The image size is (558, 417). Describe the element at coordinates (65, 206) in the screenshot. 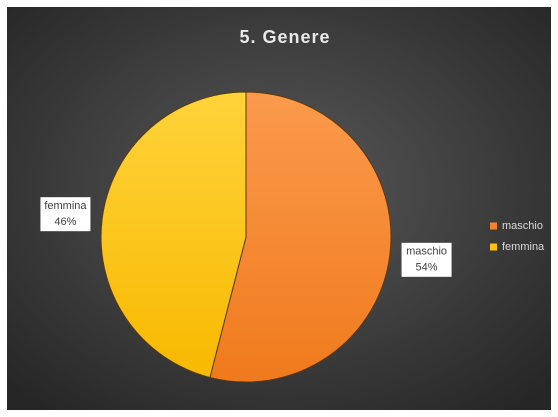

I see `data-label-category: femmina` at that location.